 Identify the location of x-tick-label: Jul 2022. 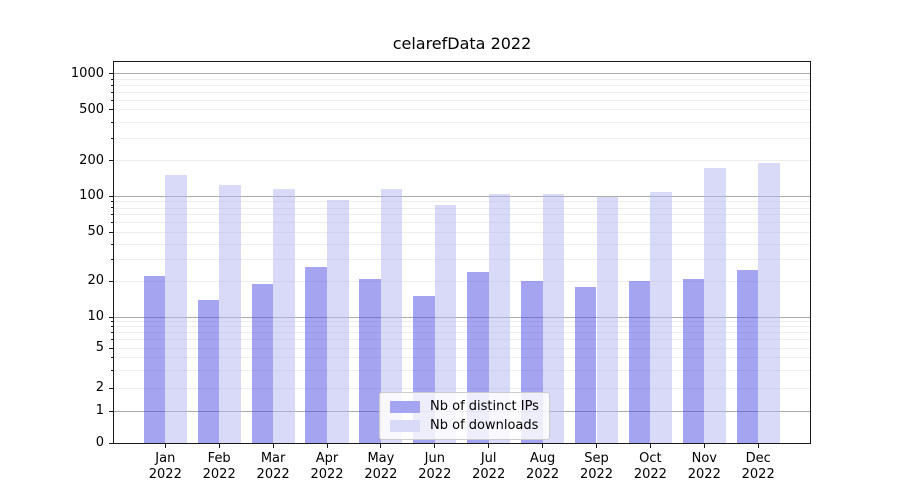
(489, 467).